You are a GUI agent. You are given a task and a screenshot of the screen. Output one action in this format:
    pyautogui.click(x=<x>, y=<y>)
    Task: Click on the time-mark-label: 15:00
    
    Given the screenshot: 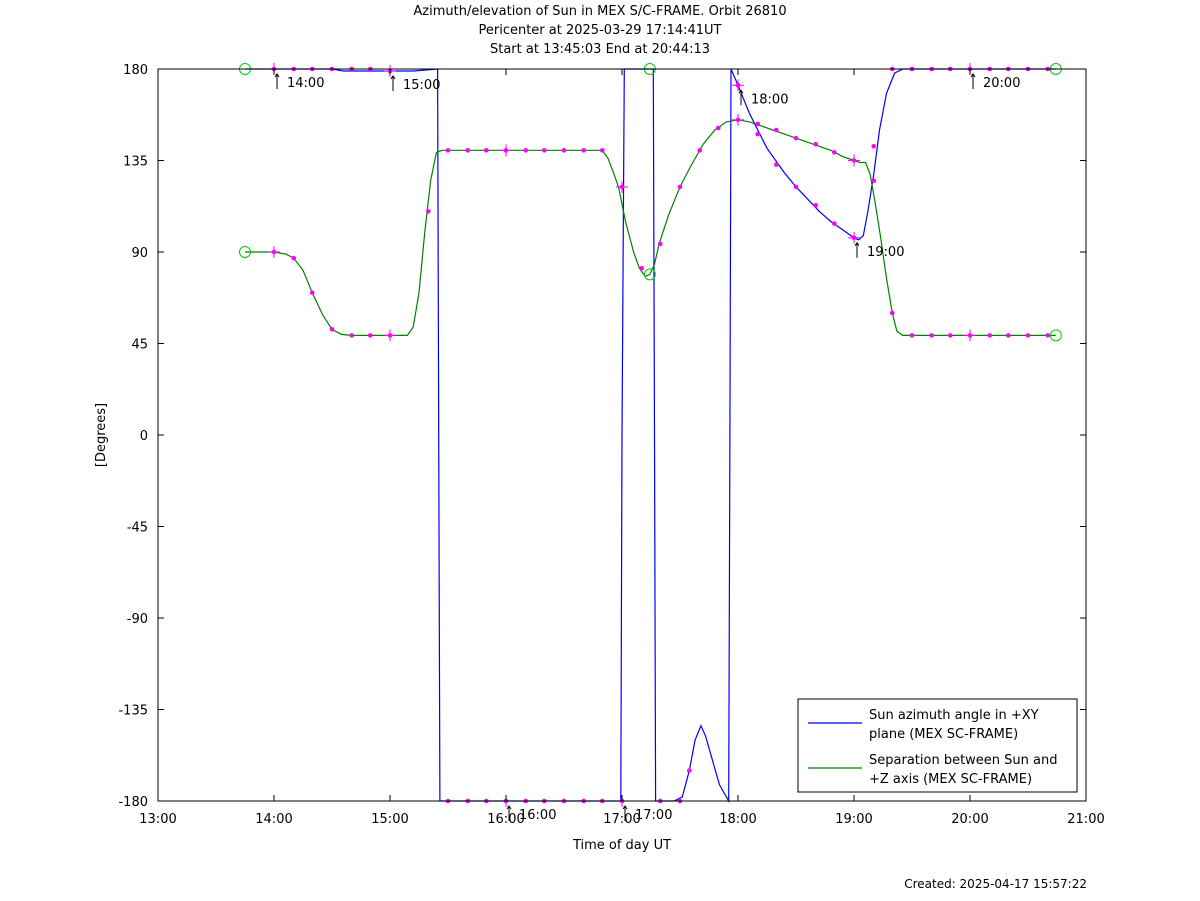 What is the action you would take?
    pyautogui.click(x=421, y=85)
    